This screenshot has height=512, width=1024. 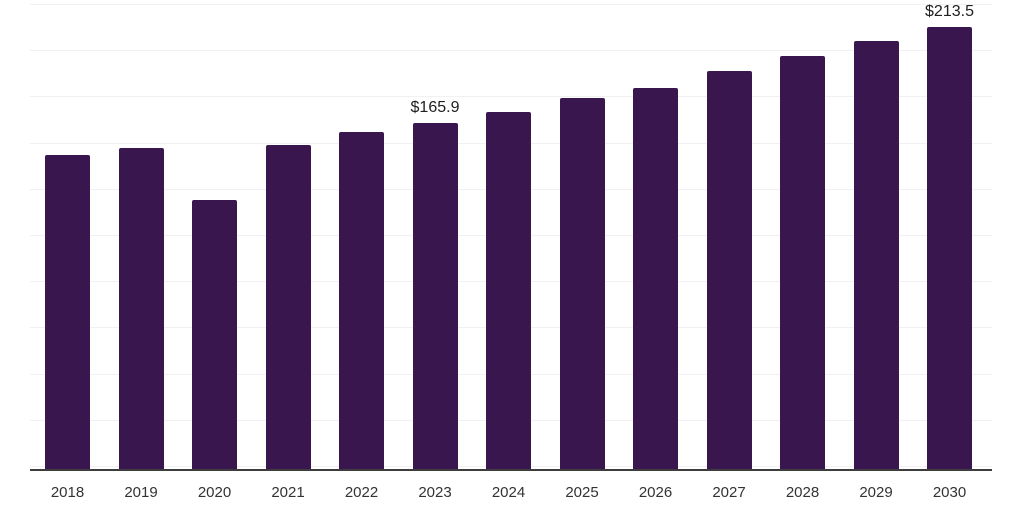 What do you see at coordinates (288, 492) in the screenshot?
I see `x-axis-tick-label: 2021` at bounding box center [288, 492].